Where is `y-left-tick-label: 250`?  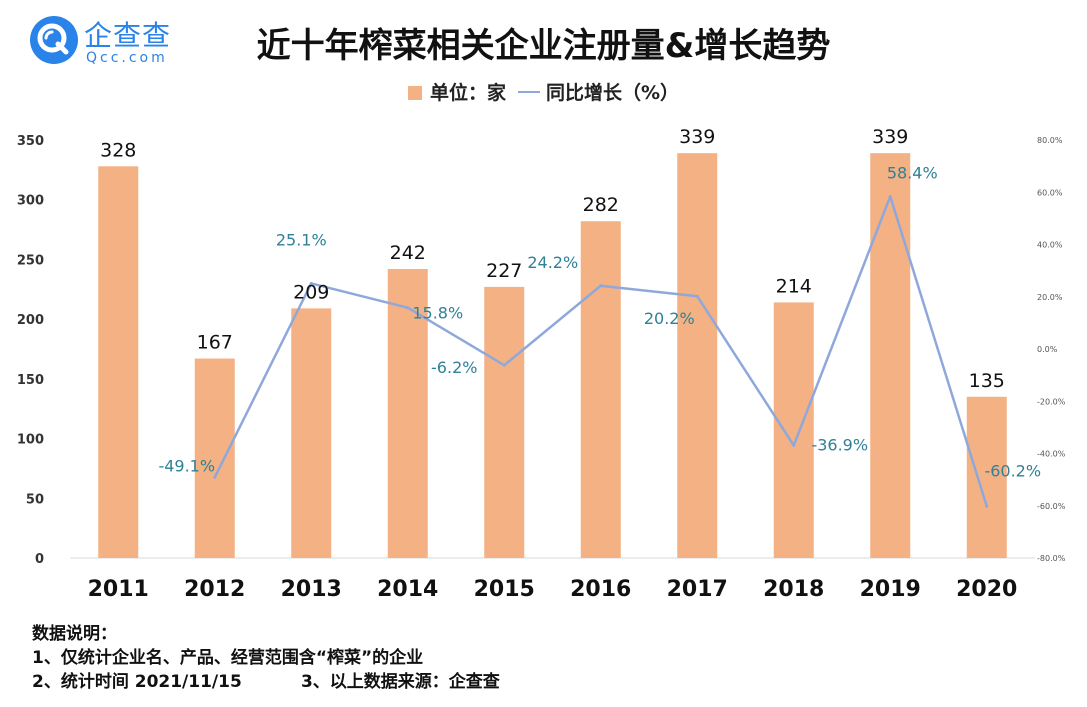
y-left-tick-label: 250 is located at coordinates (30, 260).